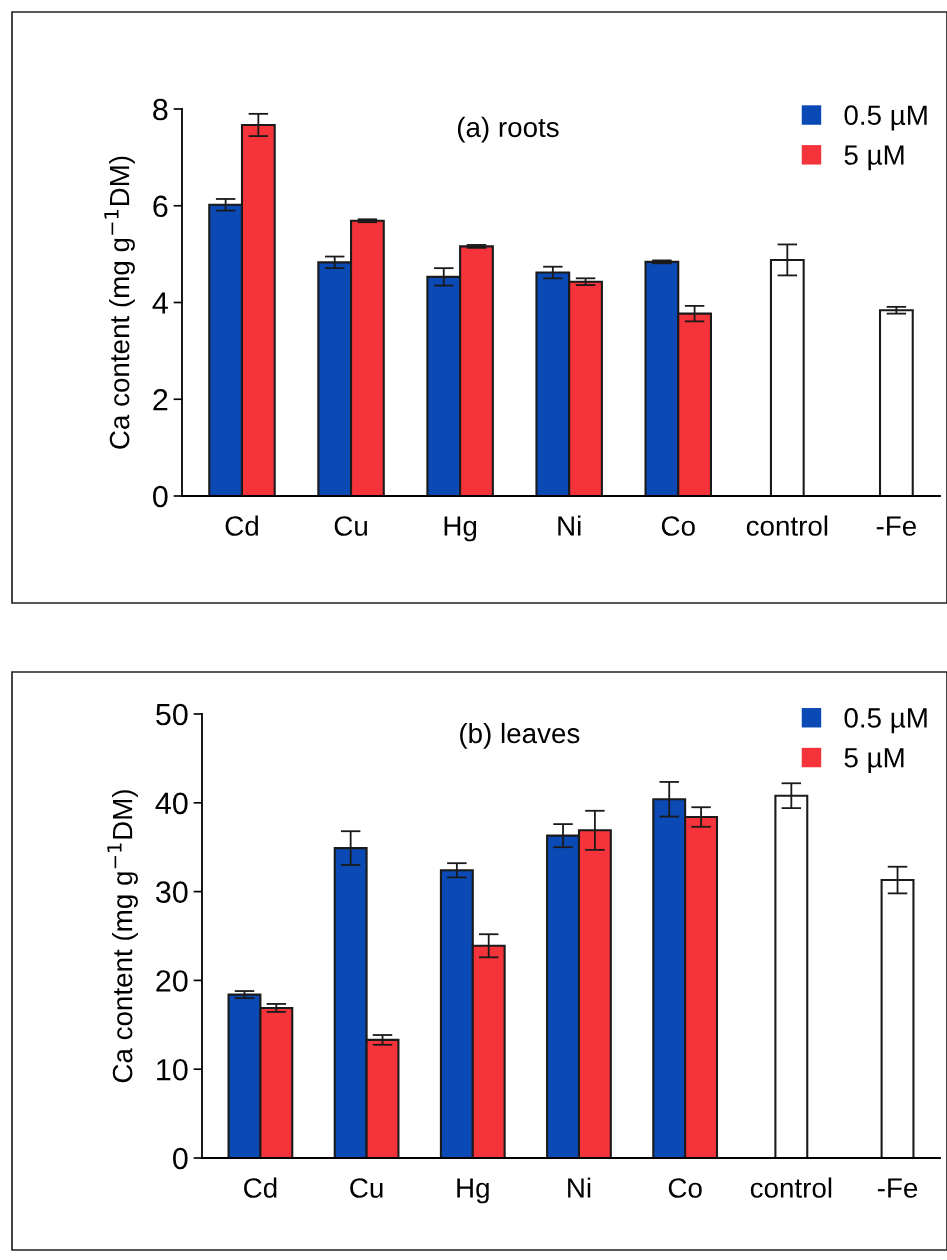 The height and width of the screenshot is (1260, 947). Describe the element at coordinates (160, 206) in the screenshot. I see `y-tick-label: 6` at that location.